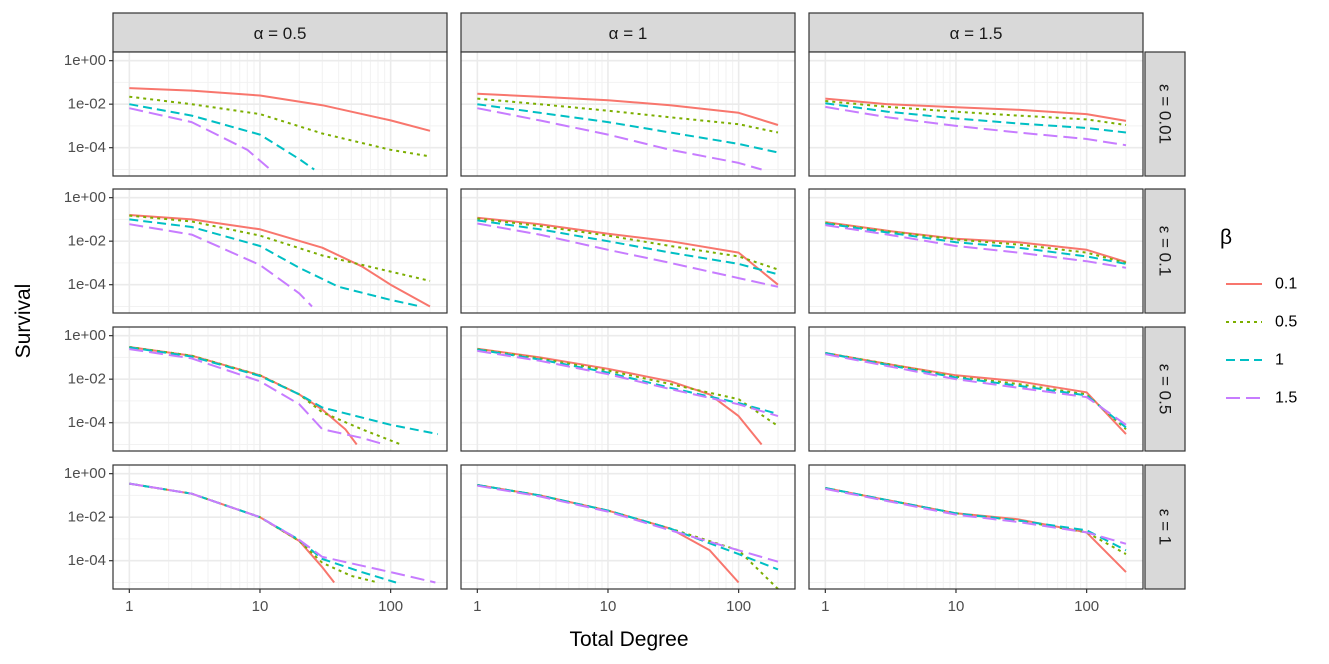  I want to click on column-strip-label: α = 0.5, so click(280, 33).